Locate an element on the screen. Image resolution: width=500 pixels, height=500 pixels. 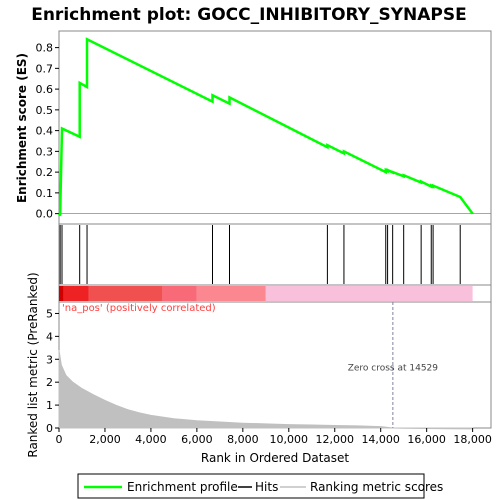
ranking-color-bar is located at coordinates (266, 293).